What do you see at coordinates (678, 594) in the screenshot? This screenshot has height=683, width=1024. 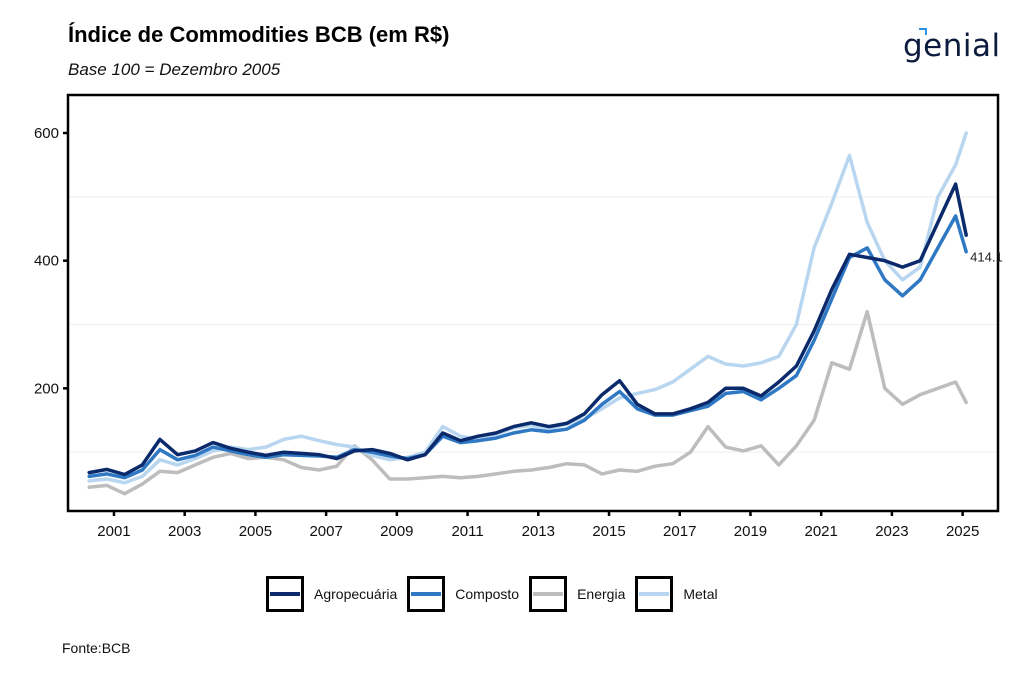 I see `legend-item-metal: Metal` at bounding box center [678, 594].